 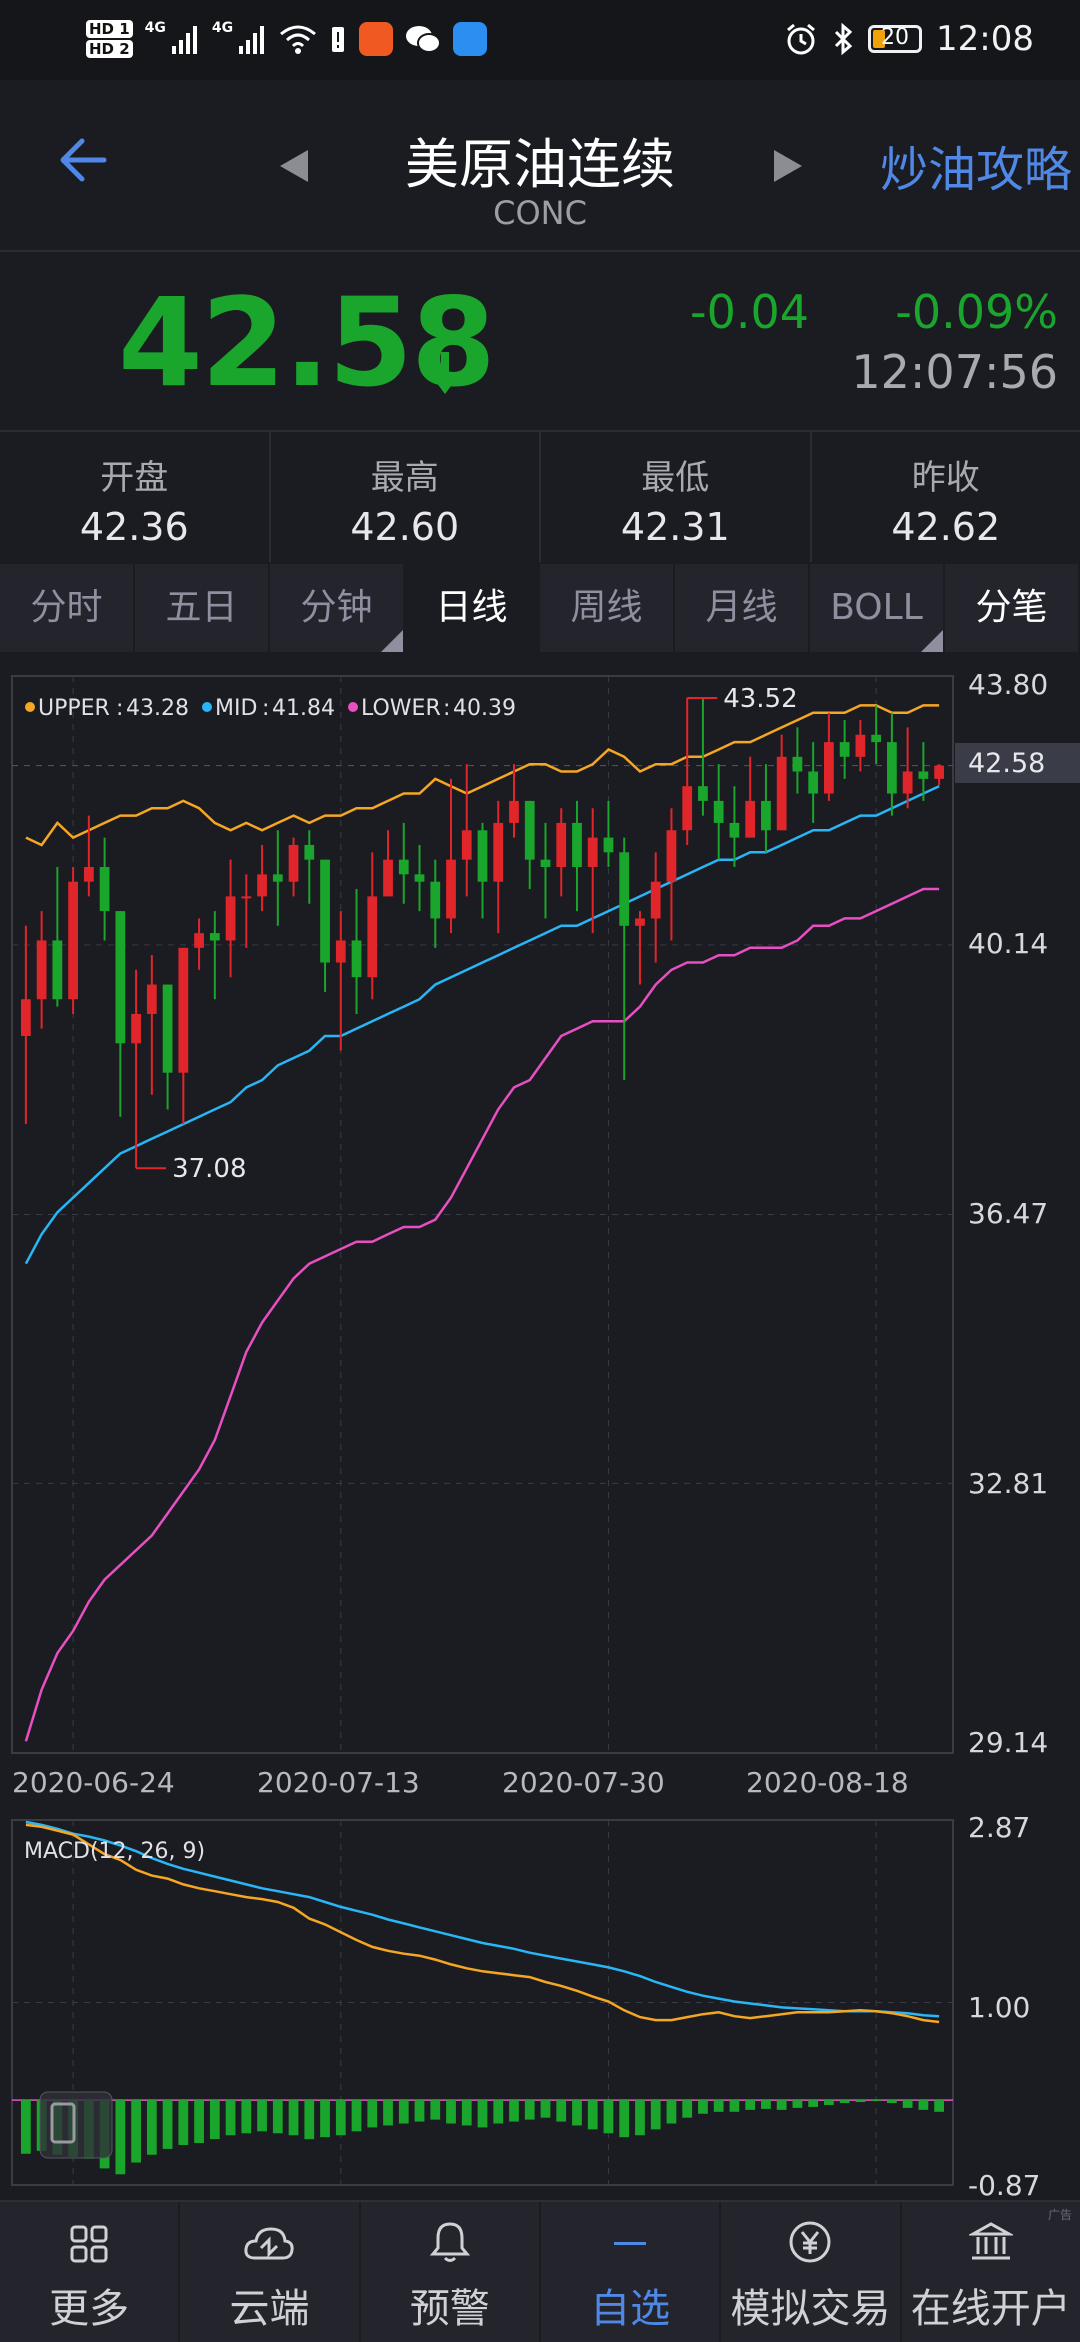 What do you see at coordinates (631, 2272) in the screenshot?
I see `nav-watchlist: 自选` at bounding box center [631, 2272].